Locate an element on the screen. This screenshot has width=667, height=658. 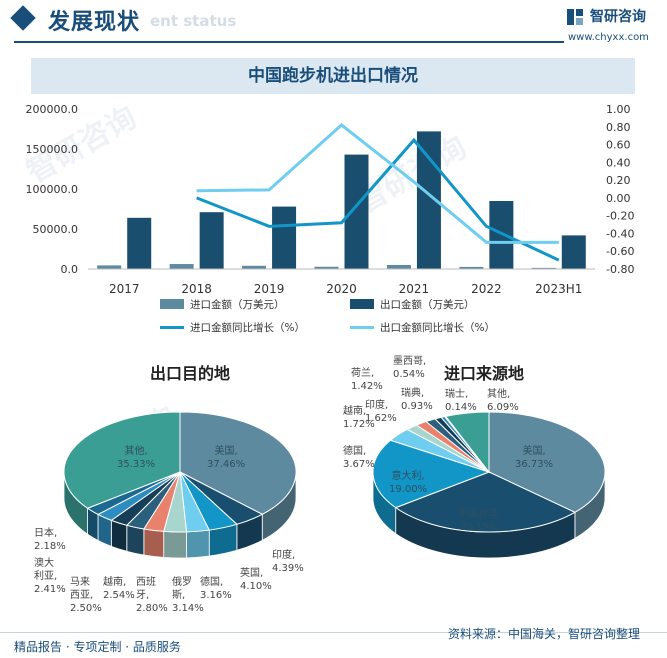
chart-title-bar: 中国跑步机进出口情况 is located at coordinates (333, 76).